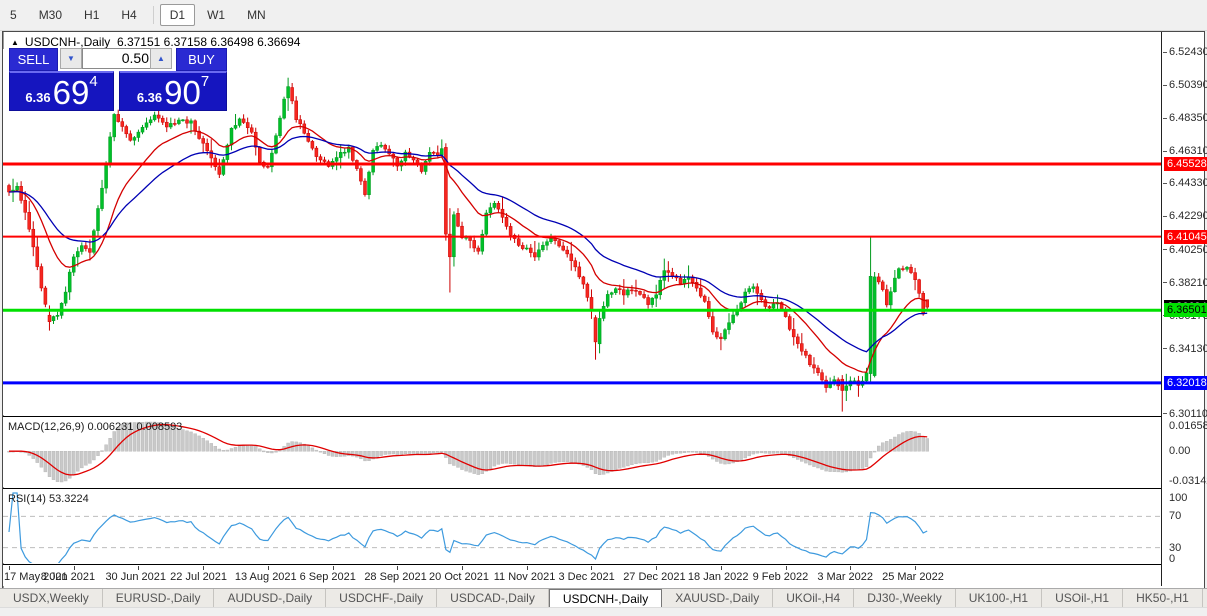 This screenshot has width=1207, height=616. I want to click on time-tick-label: 25 Mar 2022, so click(913, 577).